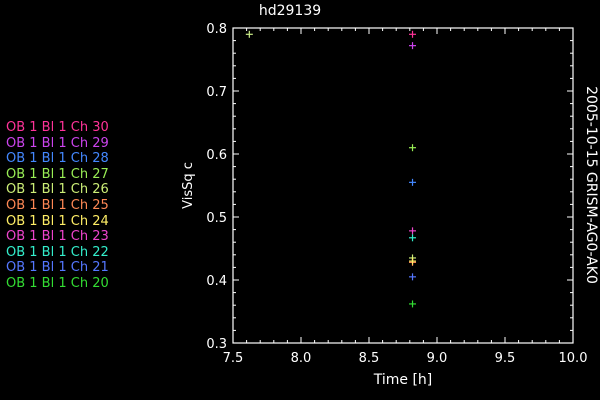  I want to click on x-tick-label: 7.5, so click(233, 358).